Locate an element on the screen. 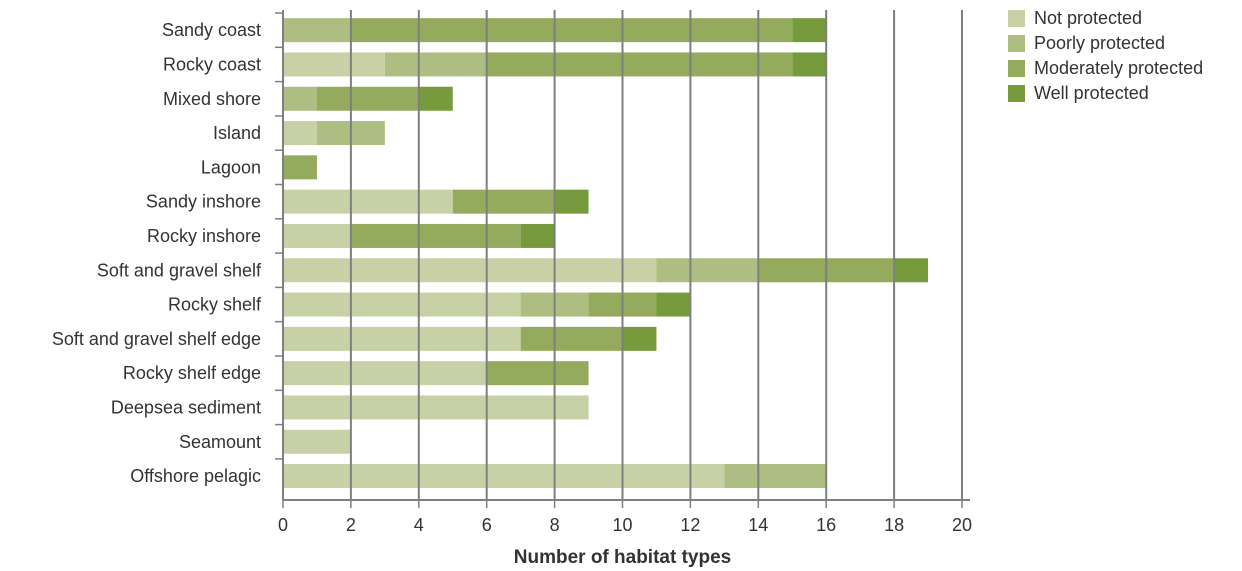 This screenshot has height=571, width=1242. category-label: Soft and gravel shelf is located at coordinates (179, 270).